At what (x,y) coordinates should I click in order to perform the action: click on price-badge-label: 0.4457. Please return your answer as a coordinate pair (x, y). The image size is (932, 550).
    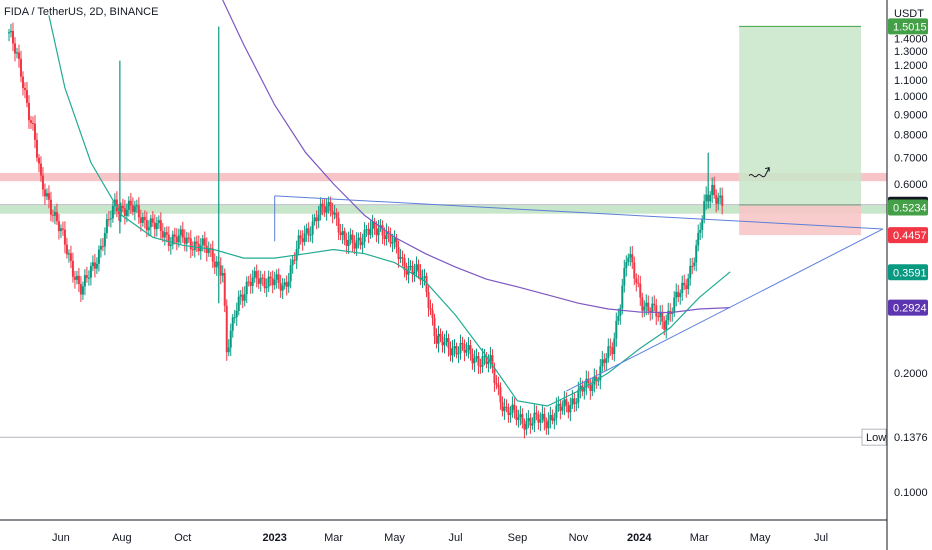
    Looking at the image, I should click on (910, 236).